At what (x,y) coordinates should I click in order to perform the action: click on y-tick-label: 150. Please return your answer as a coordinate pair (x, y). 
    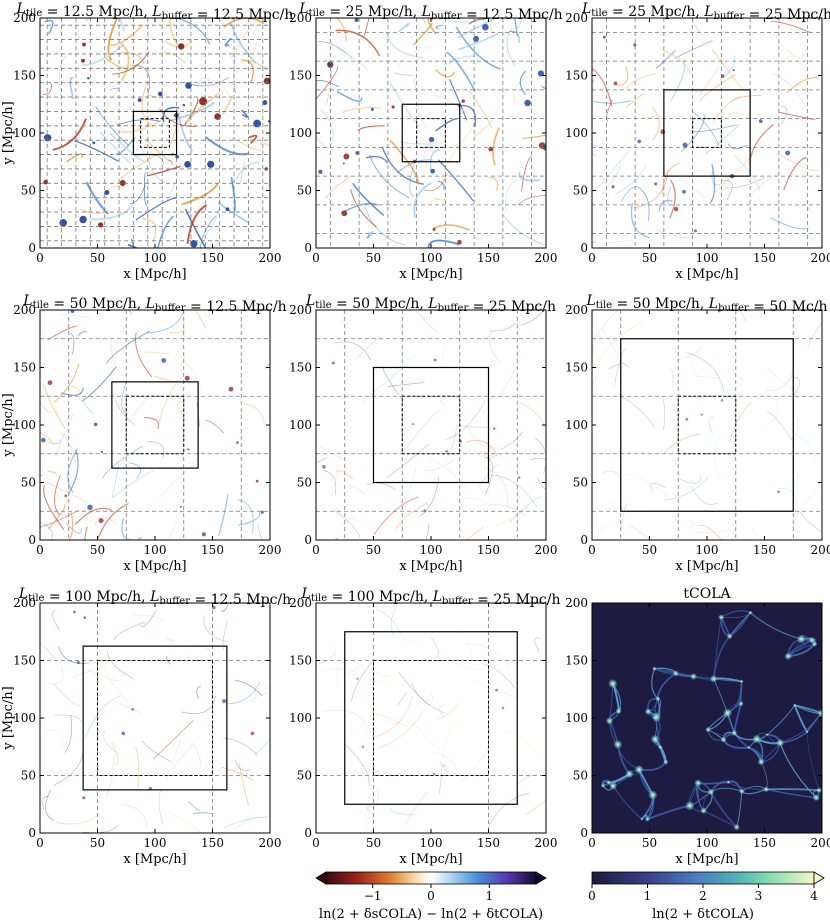
    Looking at the image, I should click on (300, 76).